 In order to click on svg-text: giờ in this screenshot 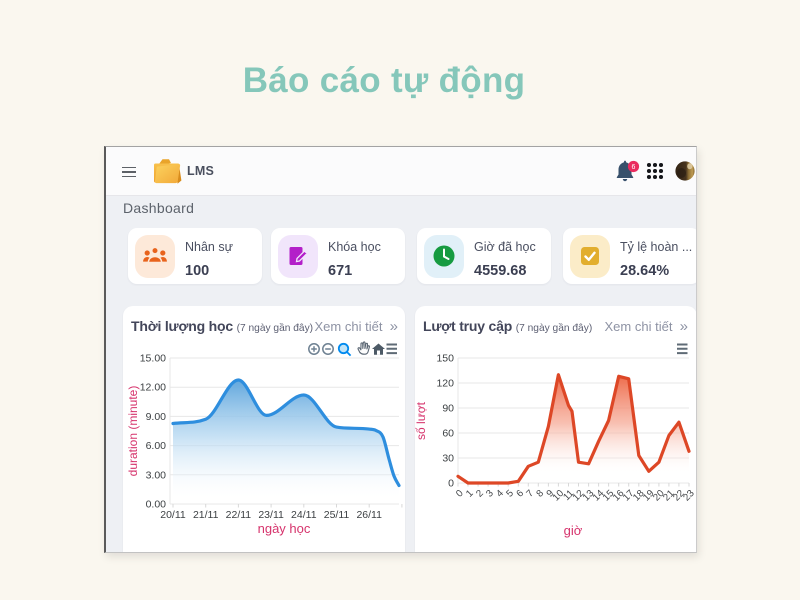, I will do `click(573, 530)`.